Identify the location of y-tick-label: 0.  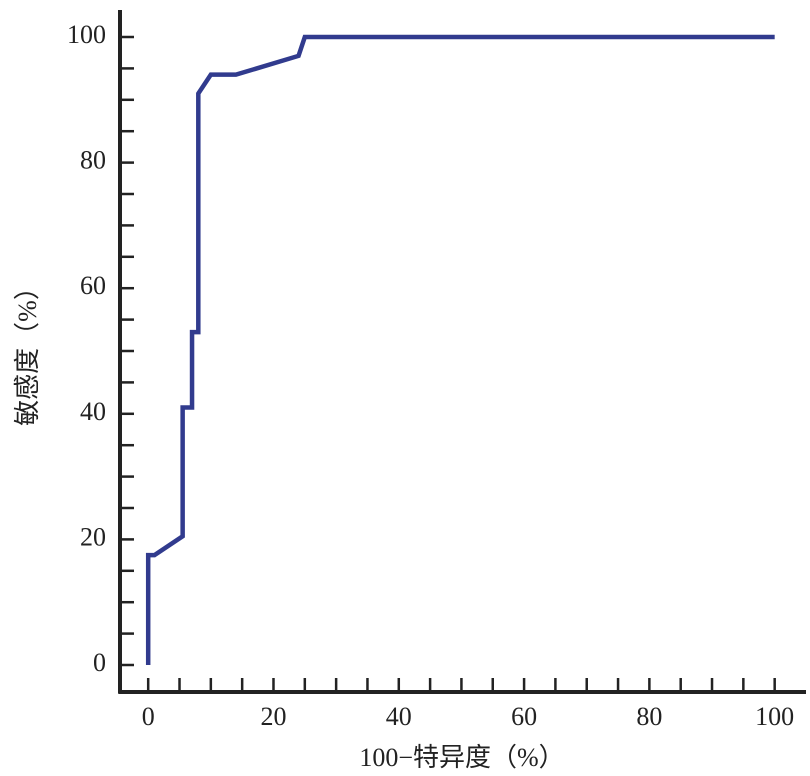
(99, 662).